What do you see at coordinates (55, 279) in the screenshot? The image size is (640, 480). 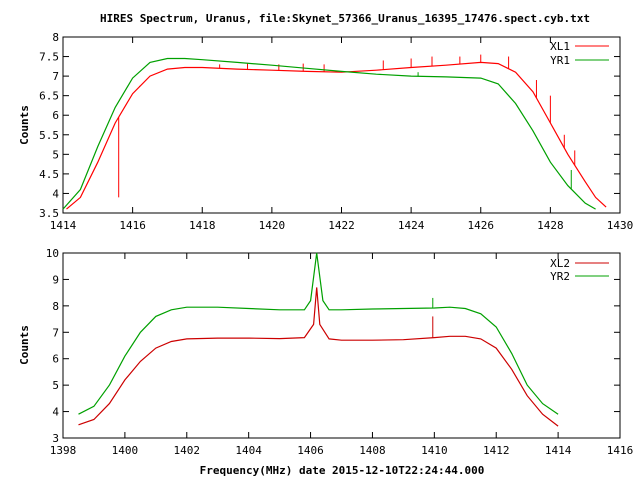 I see `y-tick-label: 9` at bounding box center [55, 279].